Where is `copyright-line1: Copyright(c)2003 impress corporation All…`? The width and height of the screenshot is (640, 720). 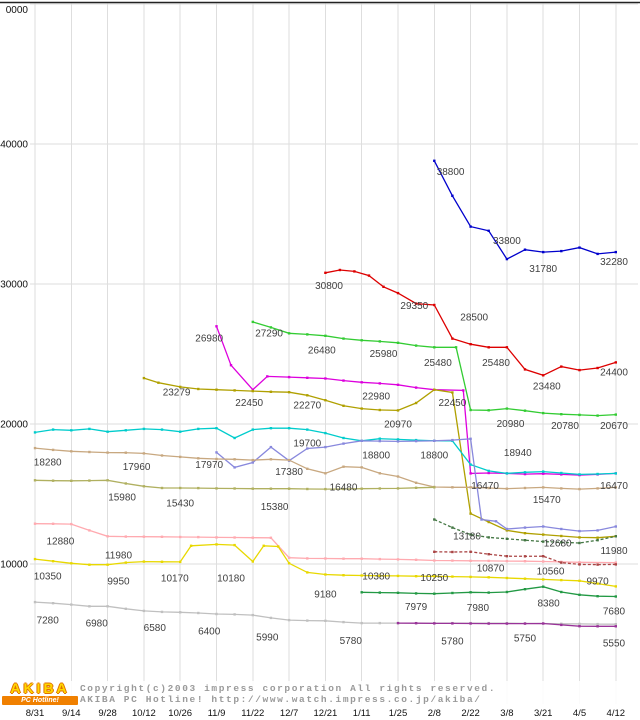
copyright-line1: Copyright(c)2003 impress corporation All… is located at coordinates (288, 688).